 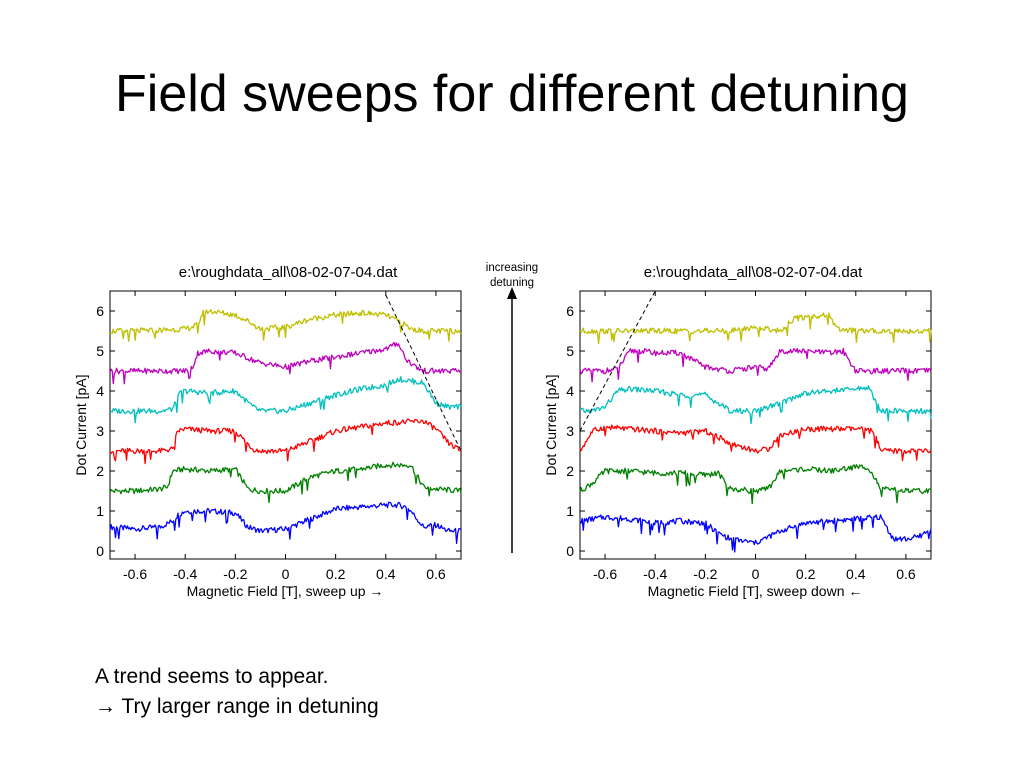 I want to click on note-line-1: A trend seems to appear., so click(x=212, y=676).